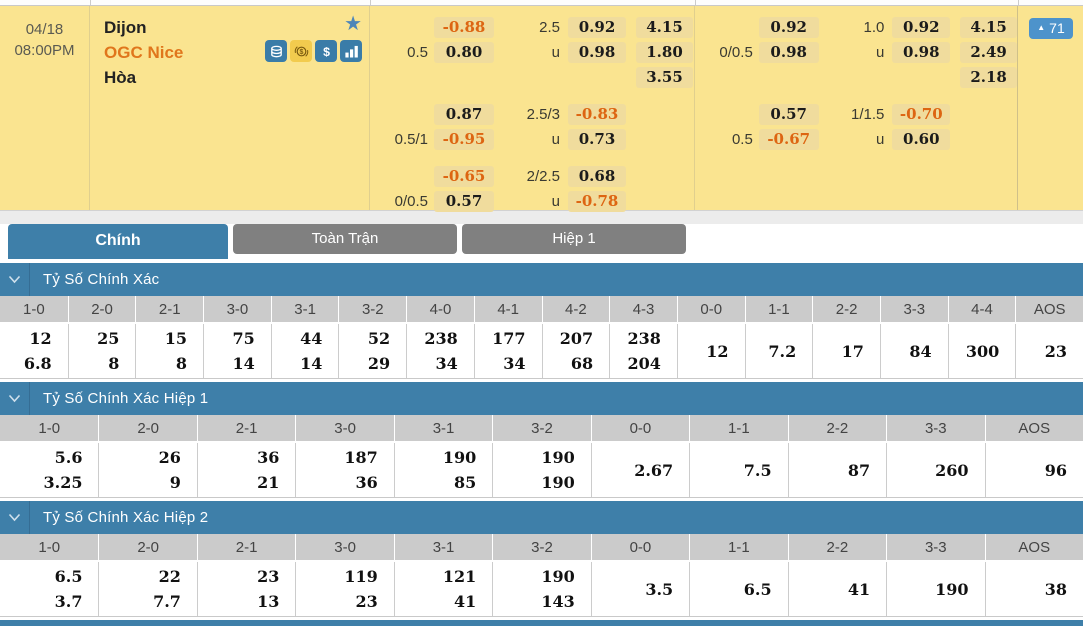 Image resolution: width=1083 pixels, height=627 pixels. Describe the element at coordinates (543, 114) in the screenshot. I see `over-under-line-label: 2.5/3` at that location.